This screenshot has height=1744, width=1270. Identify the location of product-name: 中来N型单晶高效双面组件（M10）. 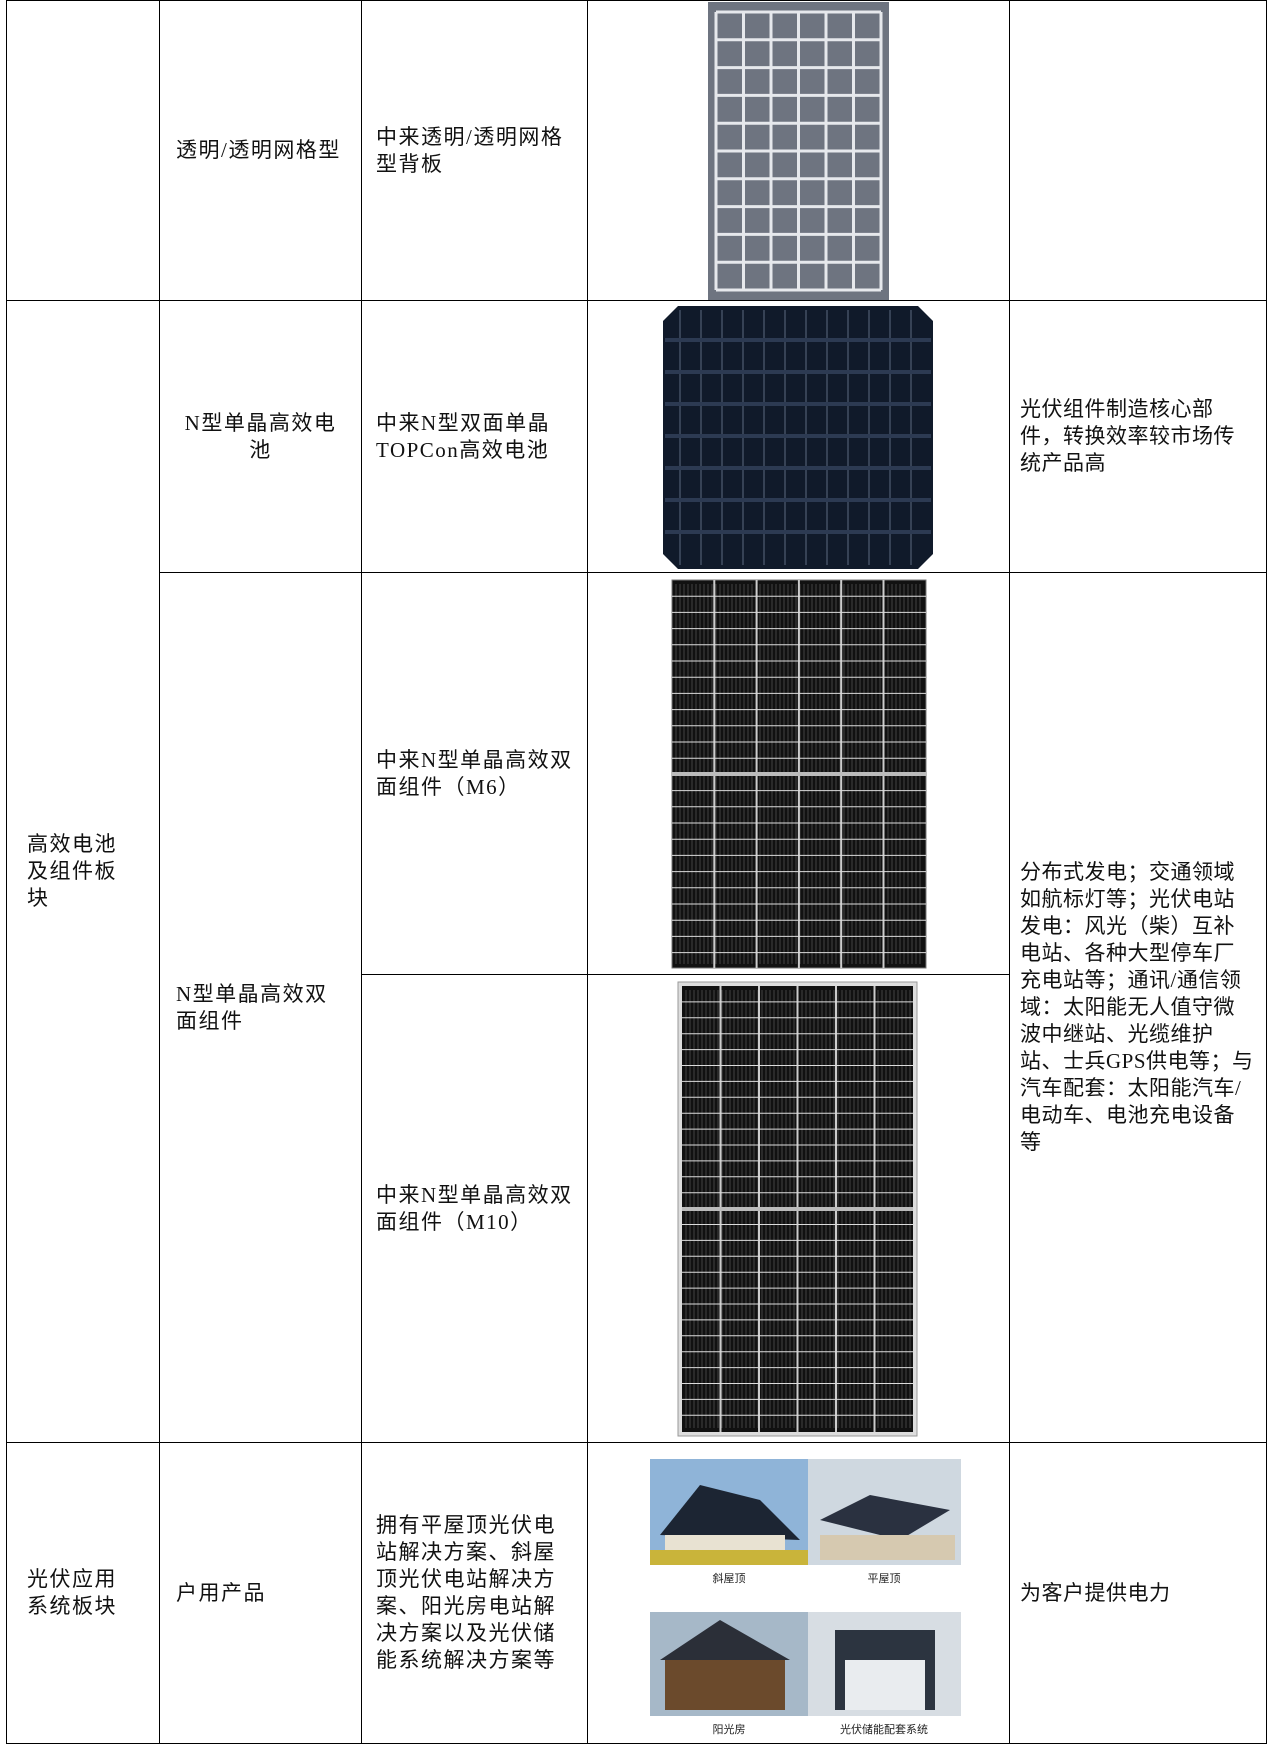
(474, 1208).